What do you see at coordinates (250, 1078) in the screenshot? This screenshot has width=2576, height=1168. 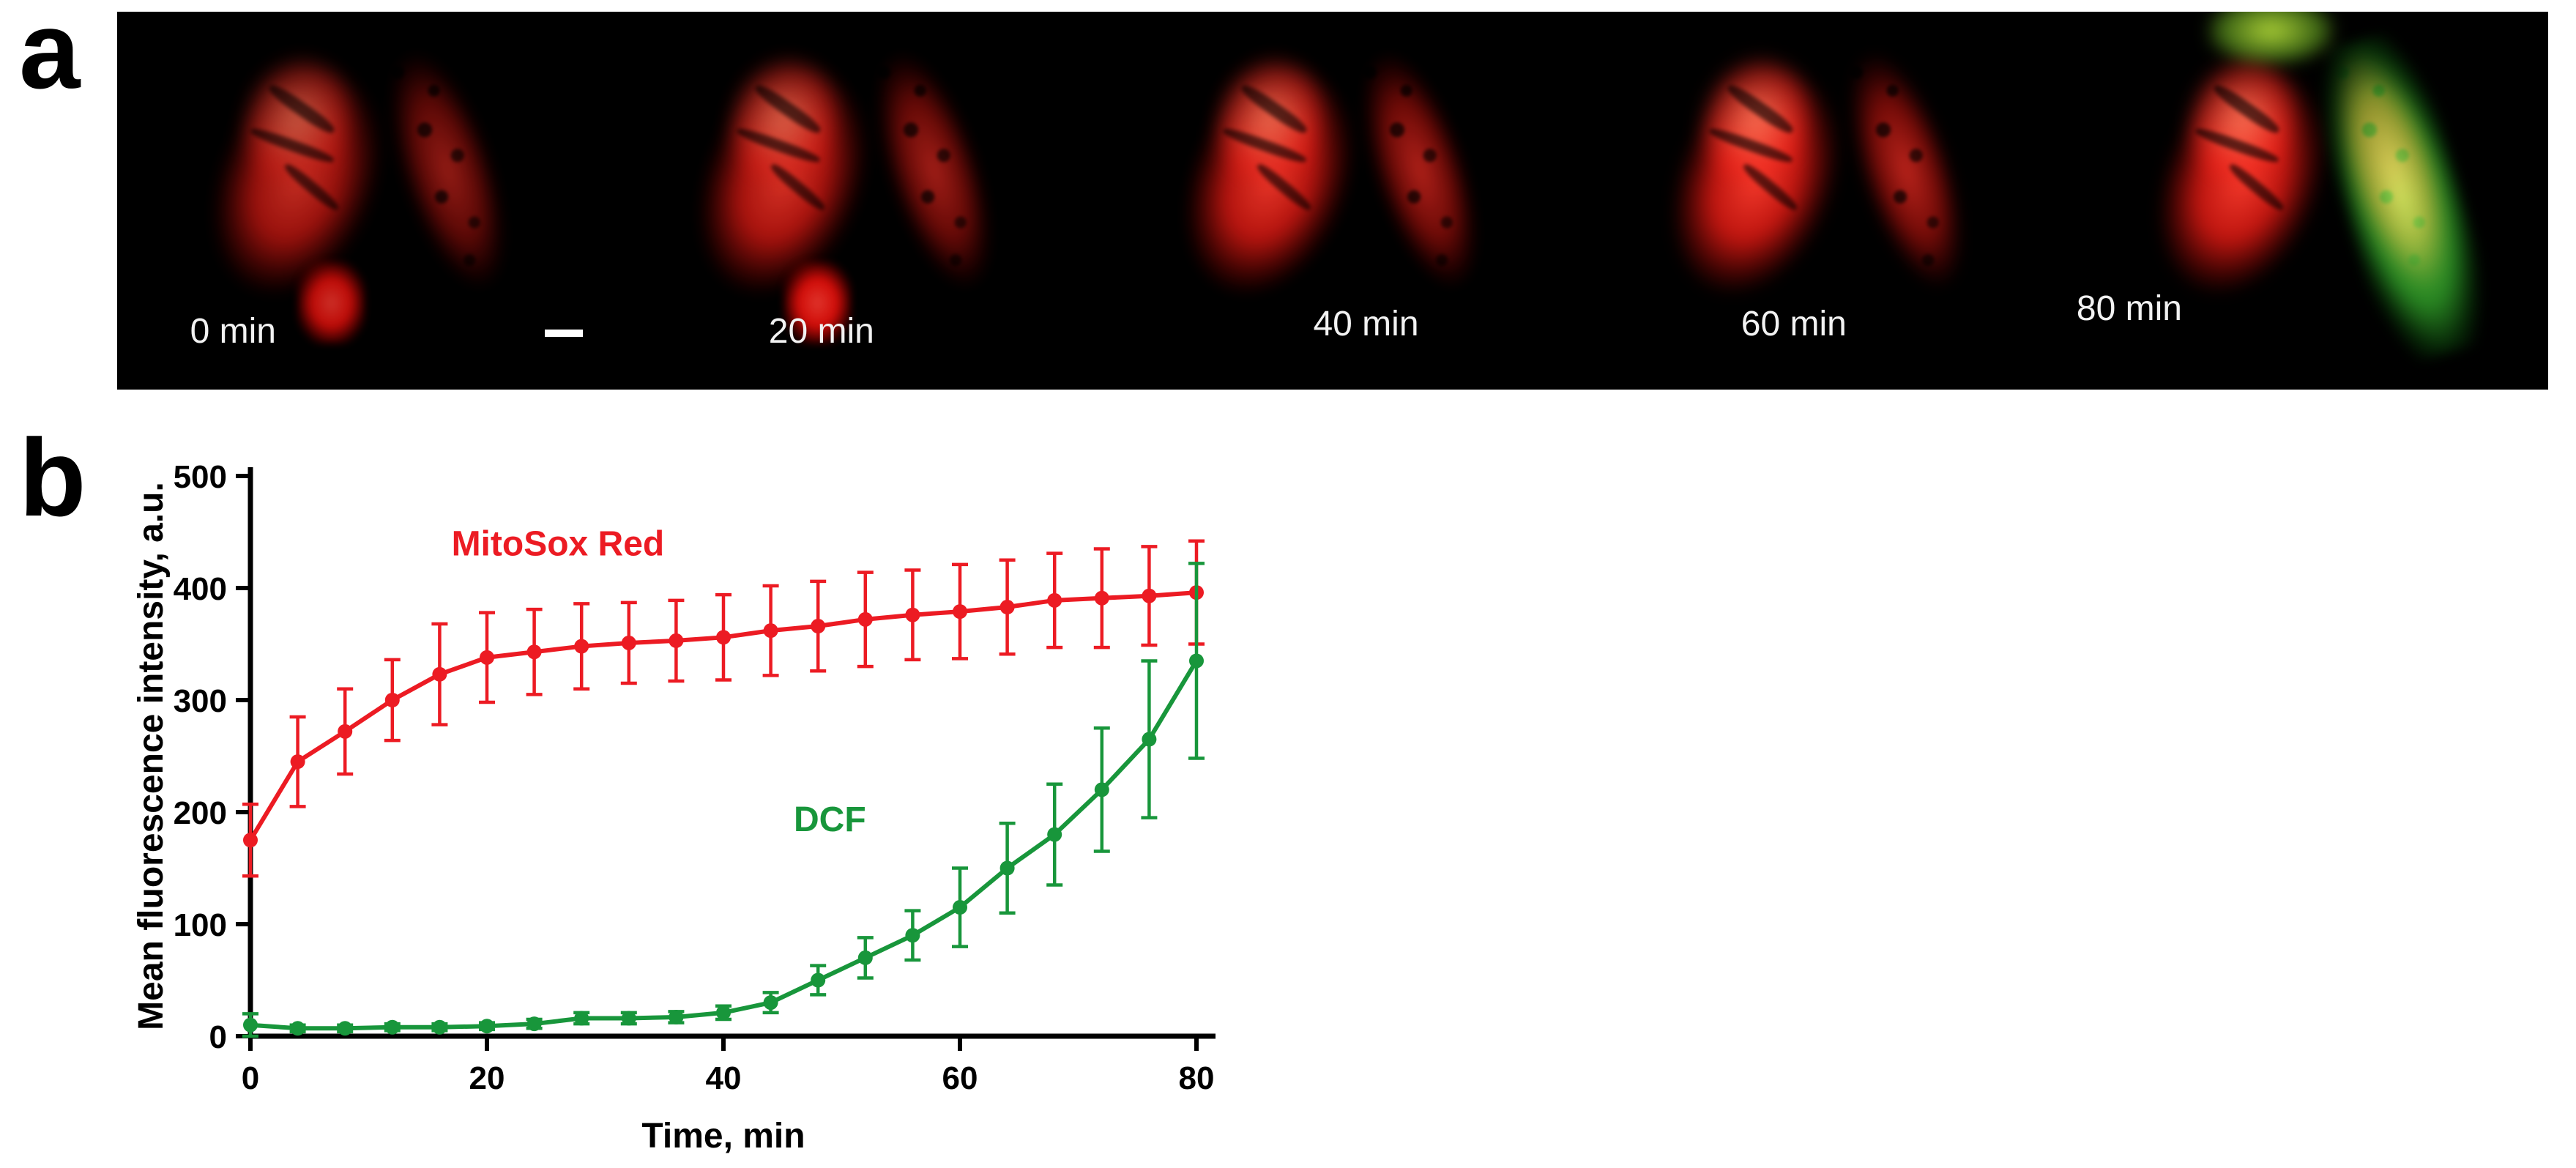 I see `x-tick-label: 0` at bounding box center [250, 1078].